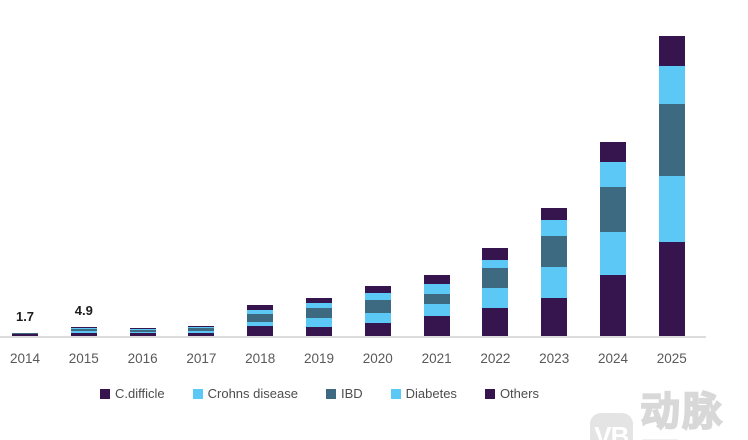  What do you see at coordinates (495, 358) in the screenshot?
I see `x-tick-label-2022: 2022` at bounding box center [495, 358].